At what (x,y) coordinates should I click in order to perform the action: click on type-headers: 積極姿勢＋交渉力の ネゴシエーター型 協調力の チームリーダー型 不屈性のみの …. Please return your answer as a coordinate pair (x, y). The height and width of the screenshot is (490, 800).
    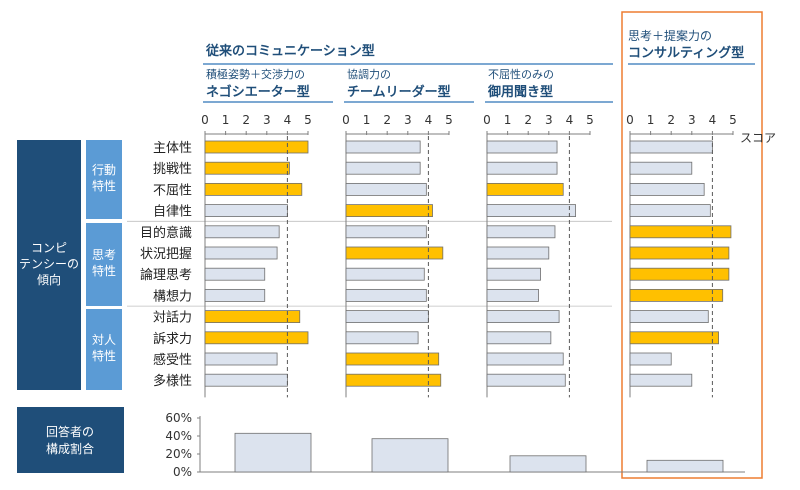
    Looking at the image, I should click on (380, 83).